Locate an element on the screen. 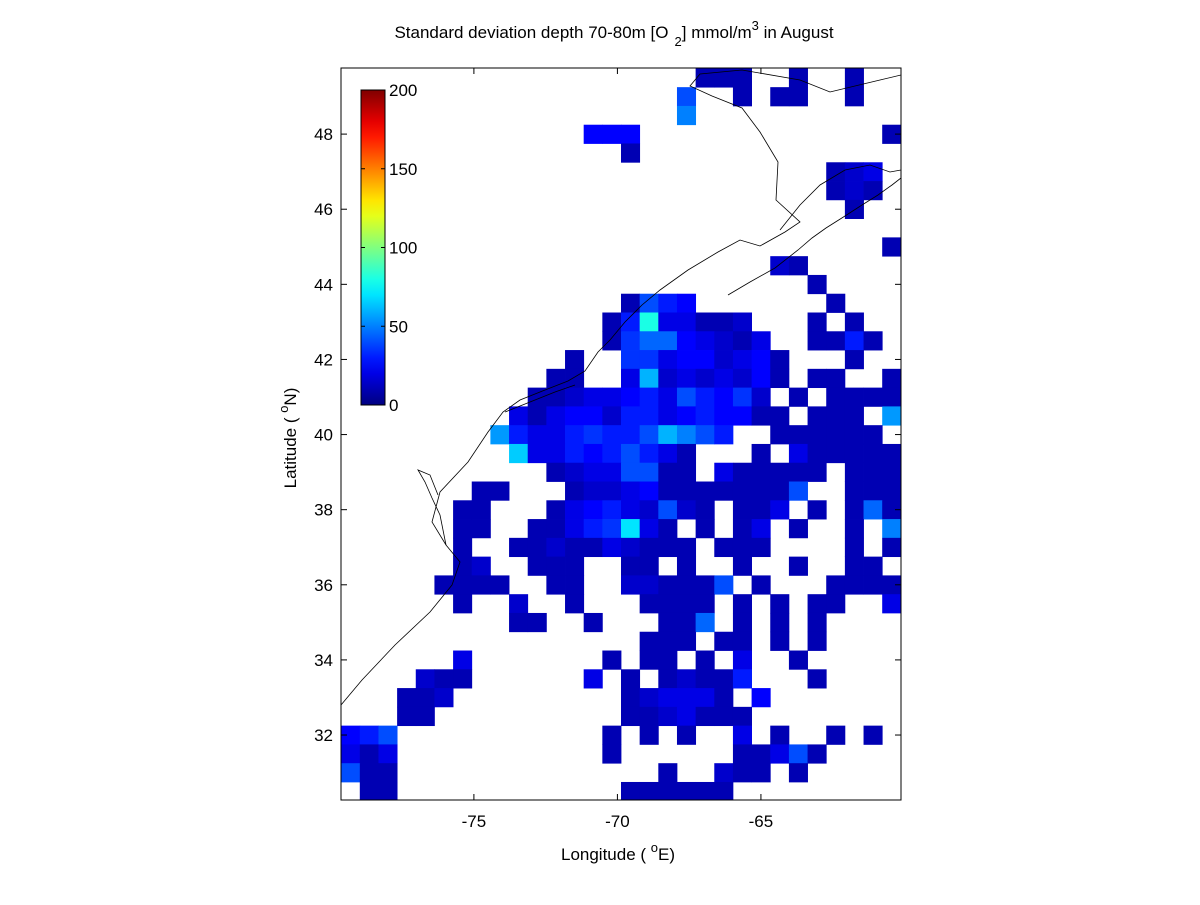 This screenshot has width=1200, height=905. y-tick-label: 44 is located at coordinates (323, 284).